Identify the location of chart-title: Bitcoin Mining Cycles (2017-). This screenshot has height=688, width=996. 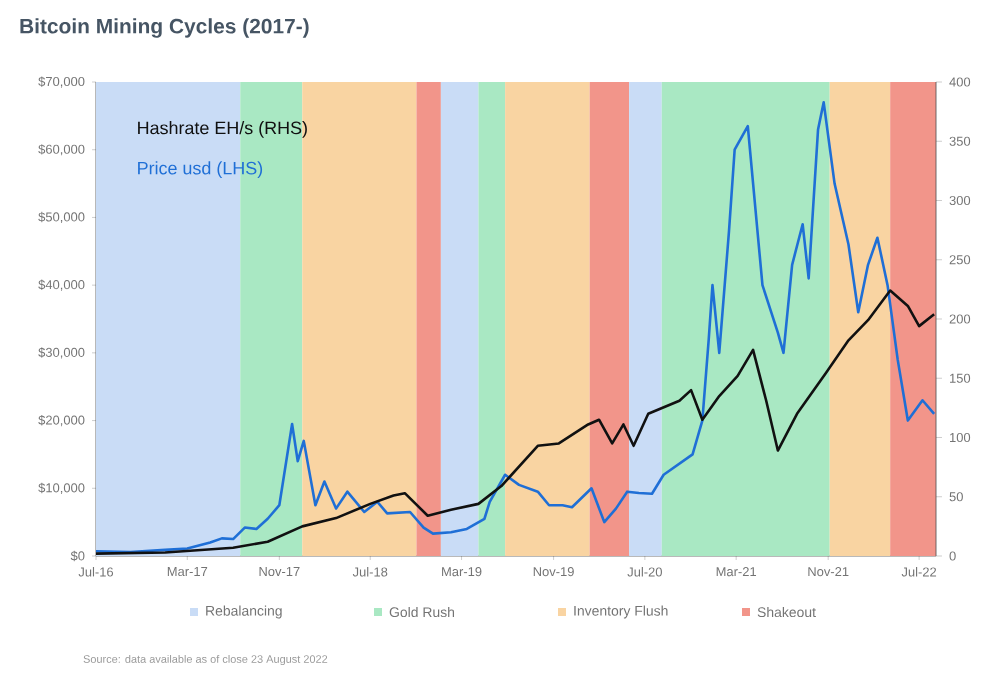
(164, 28).